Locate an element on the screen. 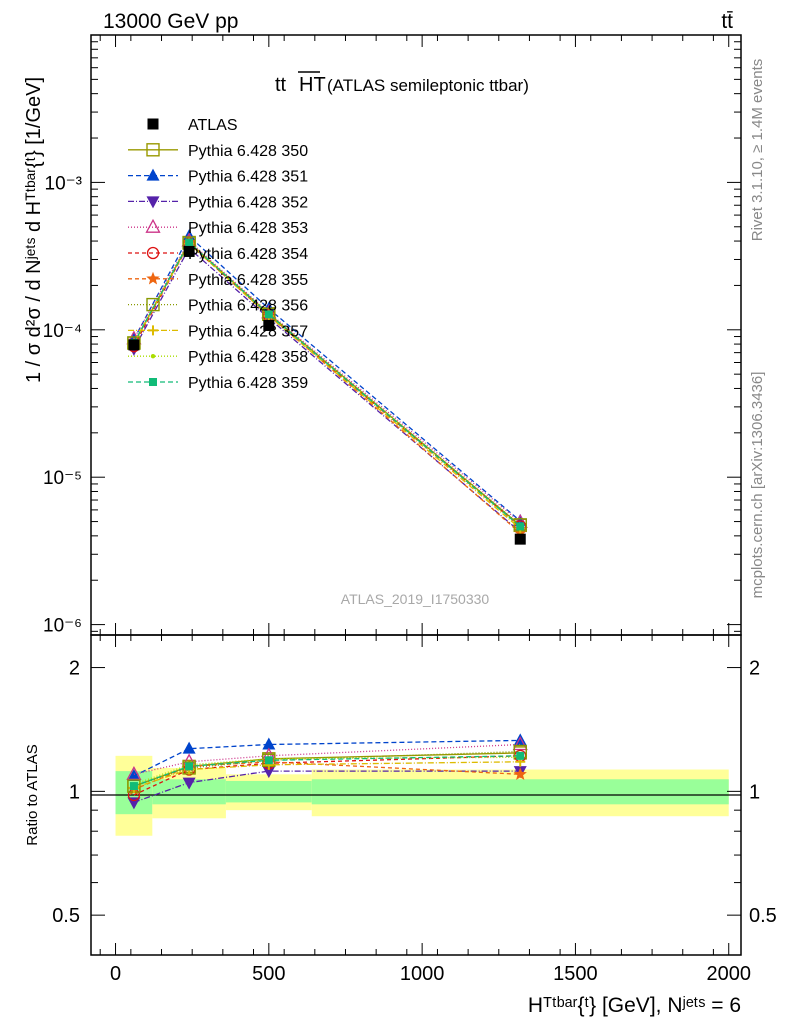  legend-marker-data is located at coordinates (153, 124).